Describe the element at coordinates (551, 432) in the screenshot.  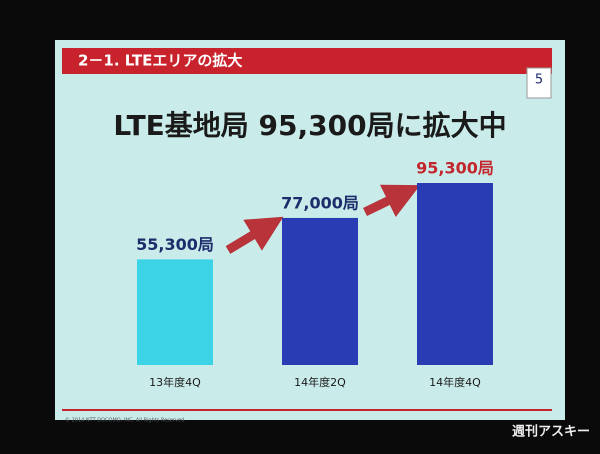
I see `watermark: 週刊アスキー` at that location.